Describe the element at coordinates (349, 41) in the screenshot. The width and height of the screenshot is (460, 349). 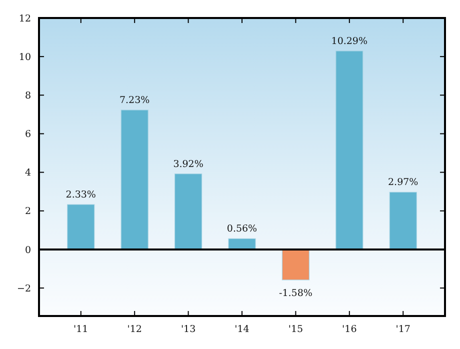
I see `data-label: 10.29%` at that location.